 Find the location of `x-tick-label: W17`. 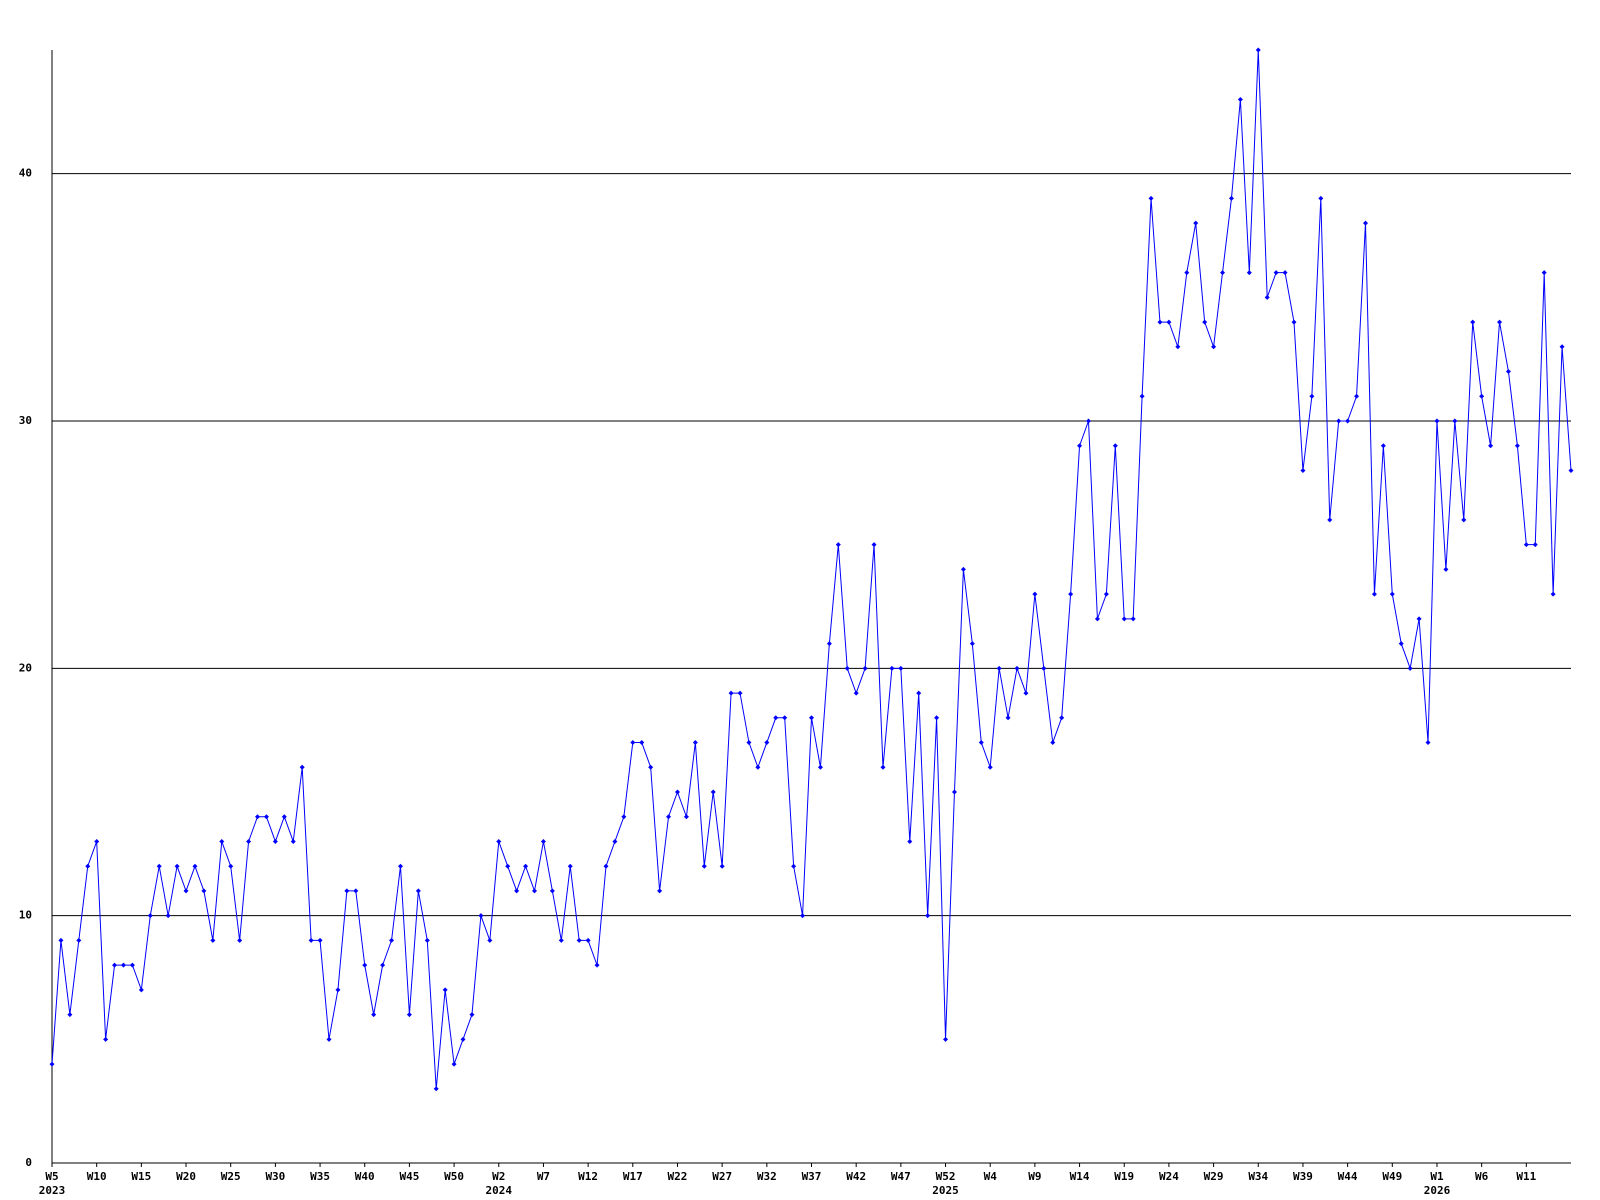

x-tick-label: W17 is located at coordinates (633, 1176).